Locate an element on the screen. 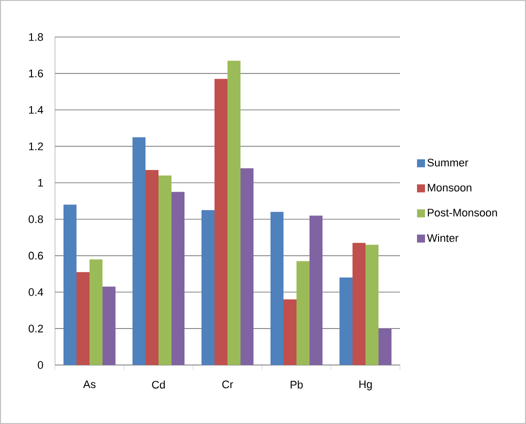 This screenshot has height=424, width=526. legend-label: Winter is located at coordinates (442, 238).